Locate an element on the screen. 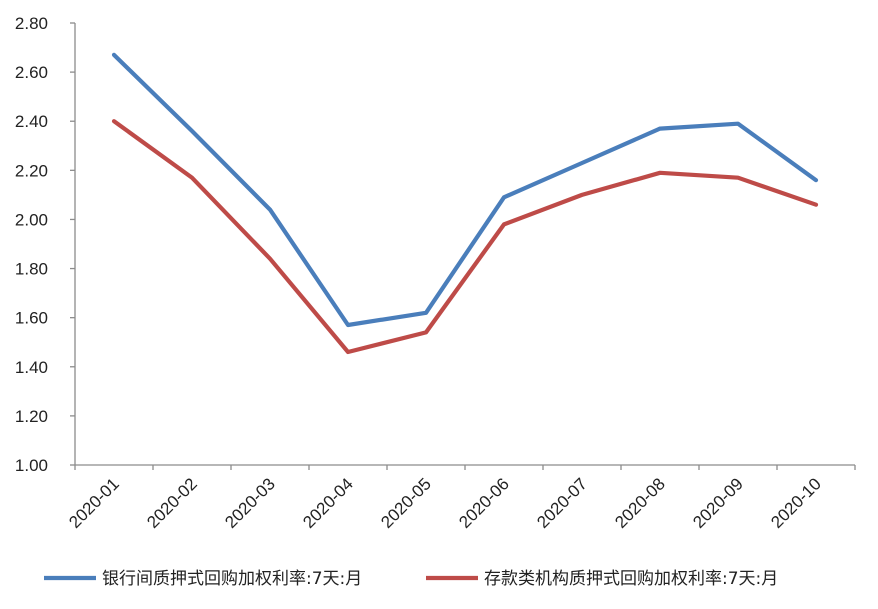  y-tick-label: 1.00 is located at coordinates (31, 465).